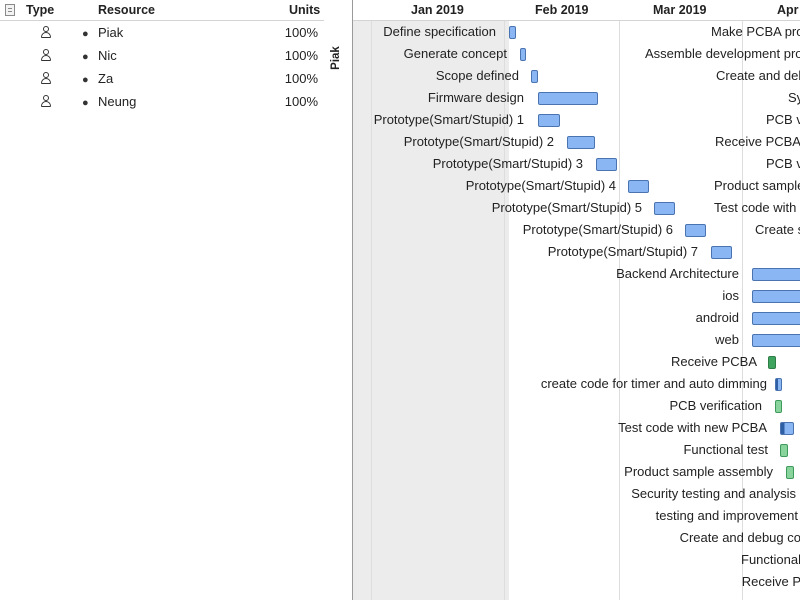 This screenshot has width=800, height=600. Describe the element at coordinates (477, 75) in the screenshot. I see `task-label: Scope defined` at that location.